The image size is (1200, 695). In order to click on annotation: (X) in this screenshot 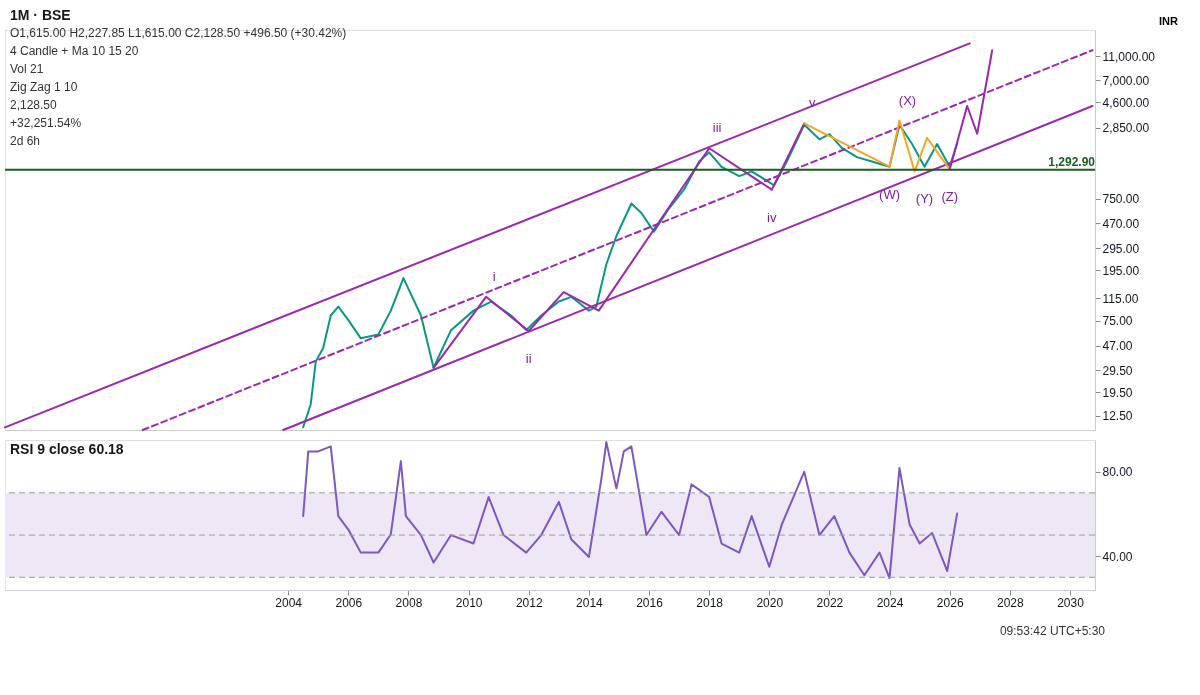, I will do `click(907, 100)`.